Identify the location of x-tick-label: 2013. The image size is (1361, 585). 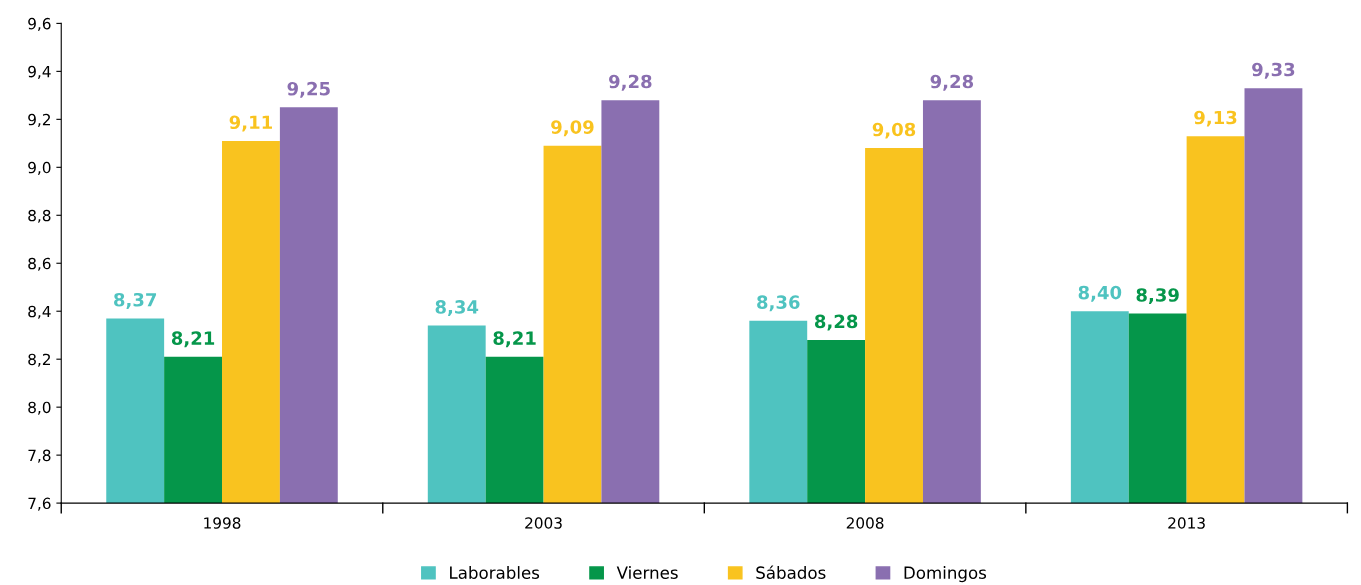
(1186, 523).